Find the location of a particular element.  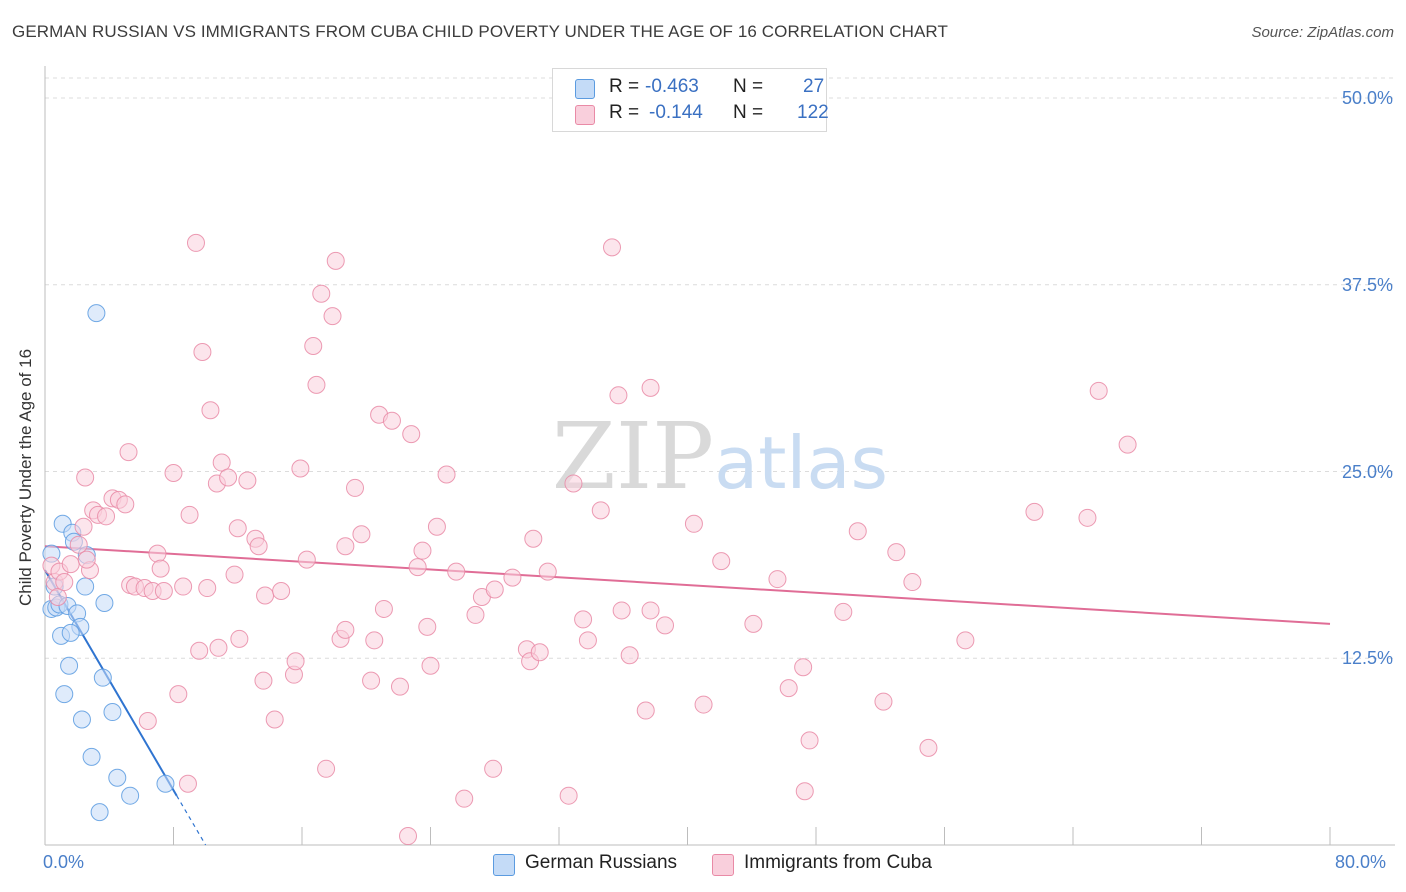

trend-line is located at coordinates (687, 585).